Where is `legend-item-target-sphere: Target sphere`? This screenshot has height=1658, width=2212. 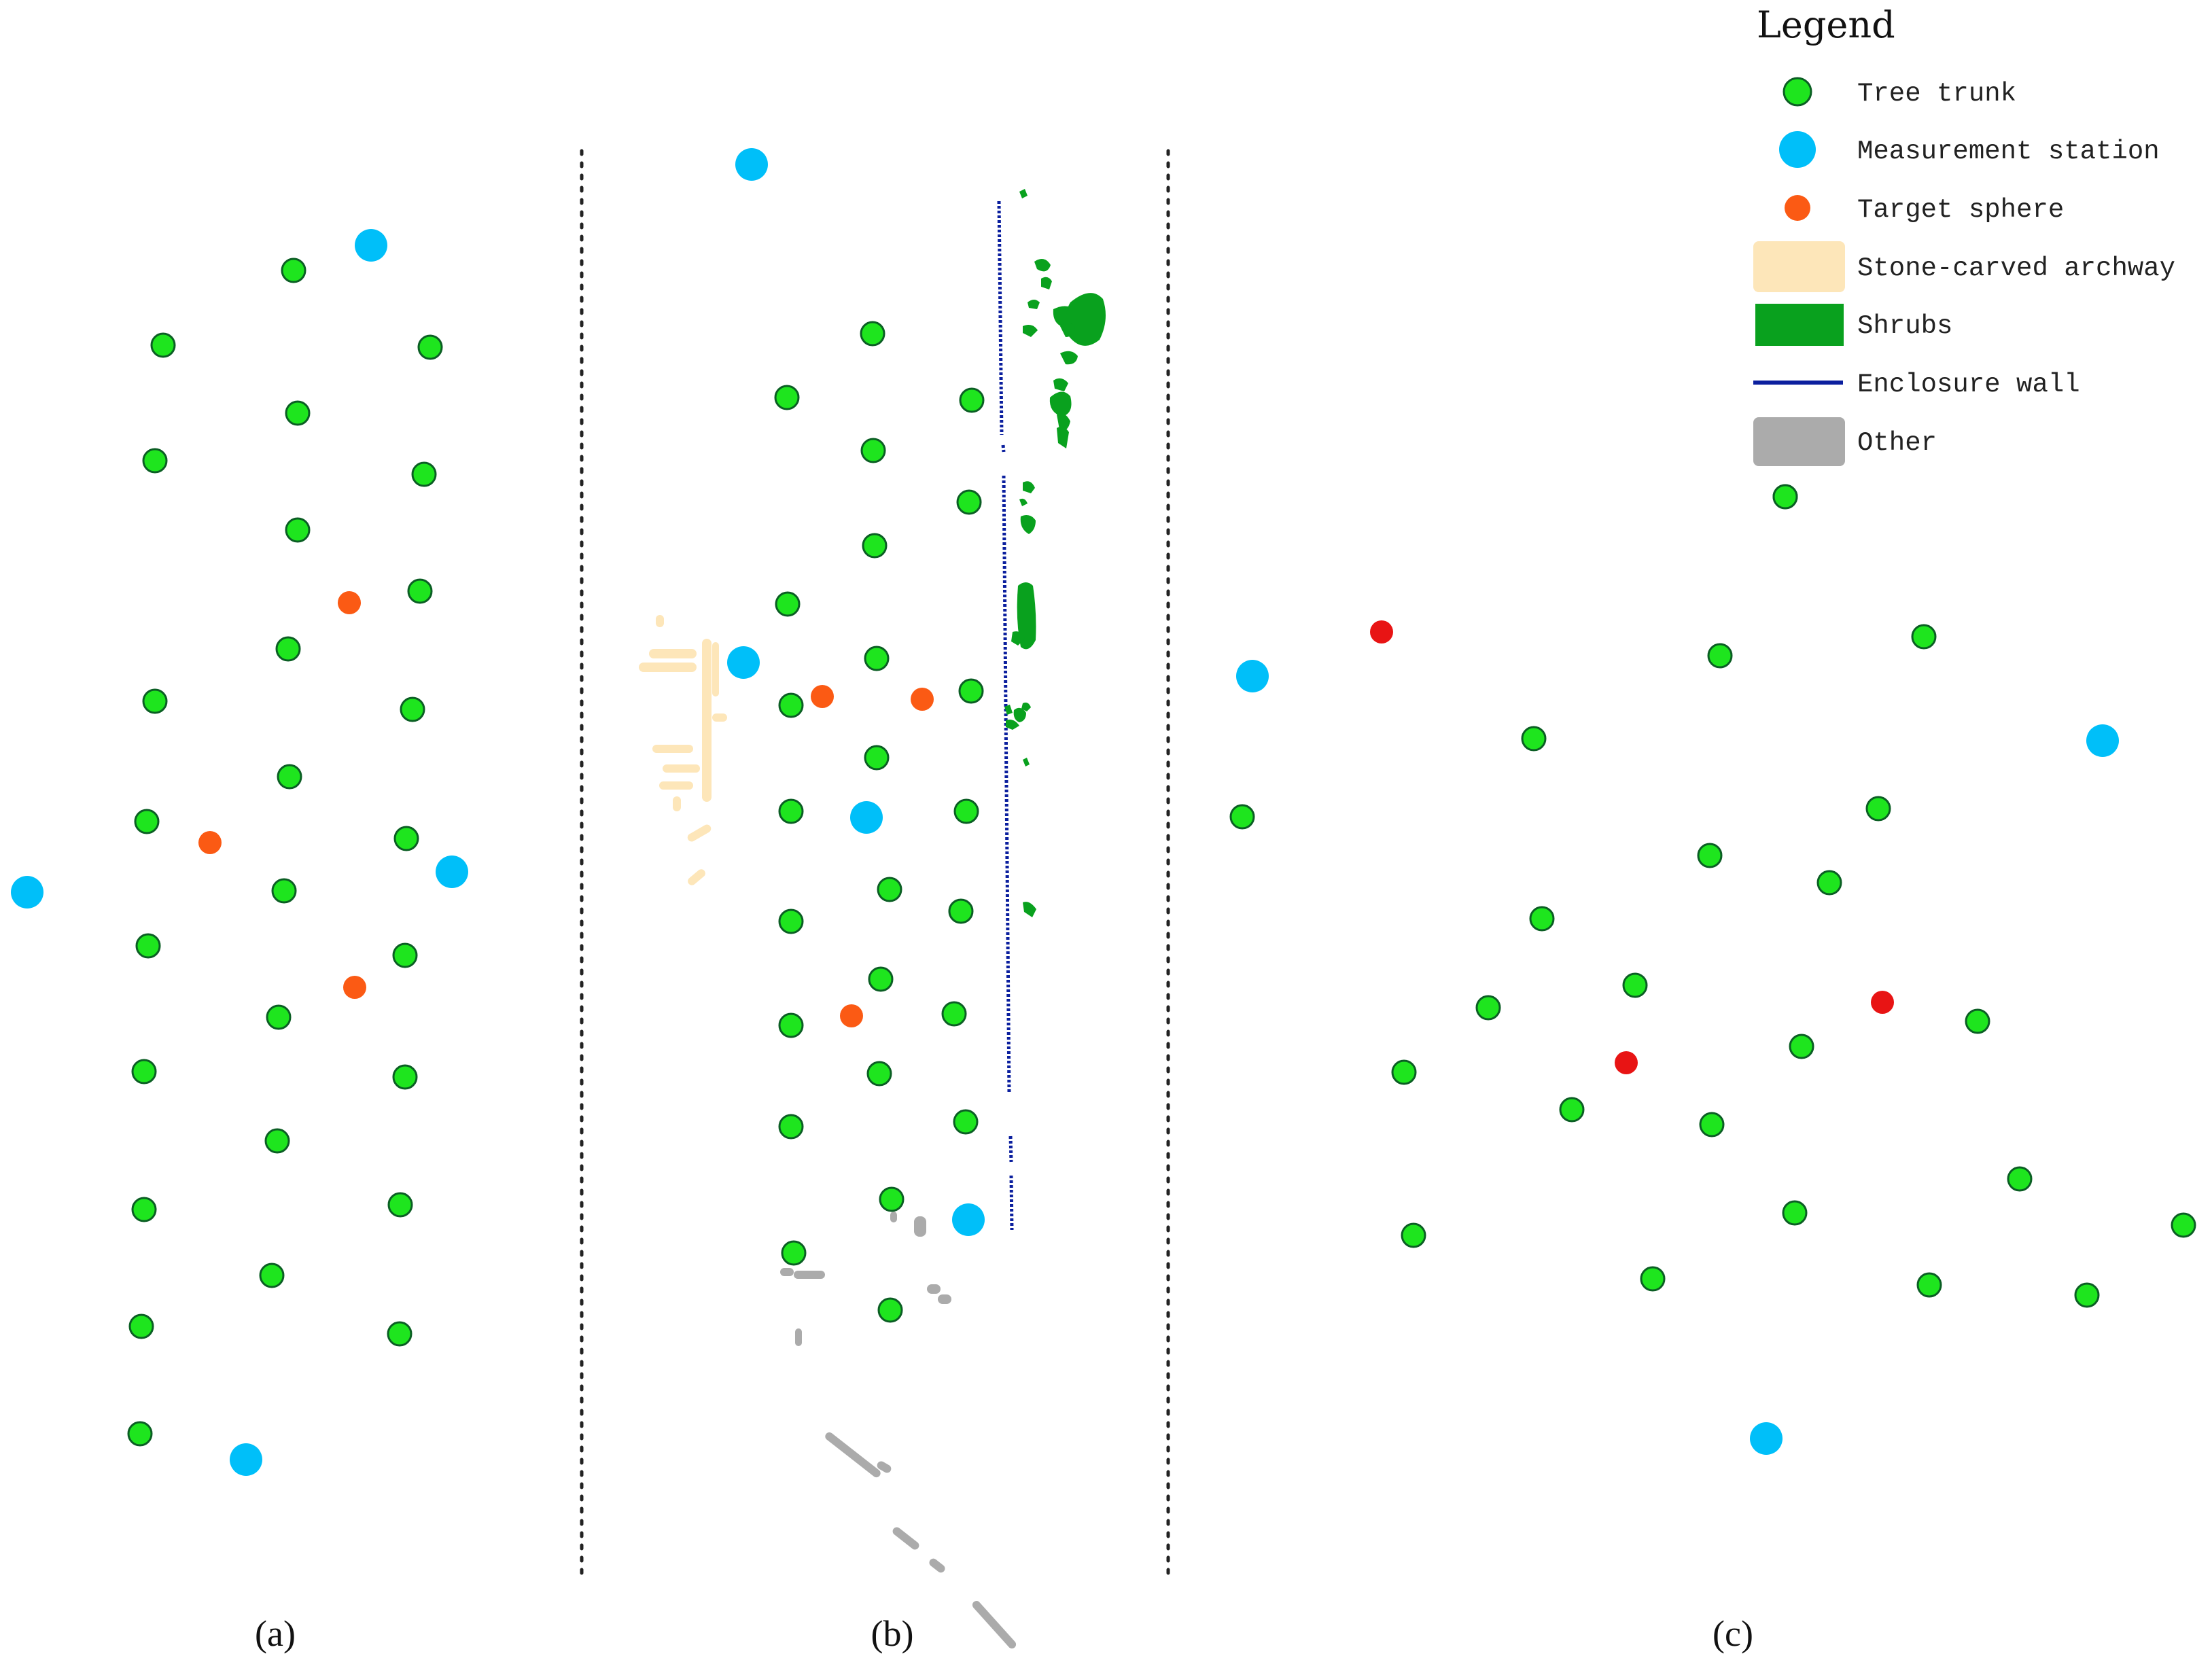
legend-item-target-sphere: Target sphere is located at coordinates (1960, 210).